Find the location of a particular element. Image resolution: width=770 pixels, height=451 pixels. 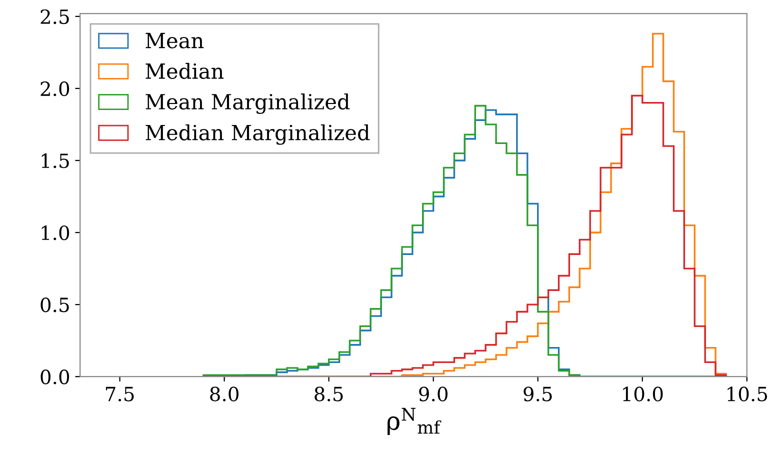

y-tick-label: 2.5 is located at coordinates (54, 16).